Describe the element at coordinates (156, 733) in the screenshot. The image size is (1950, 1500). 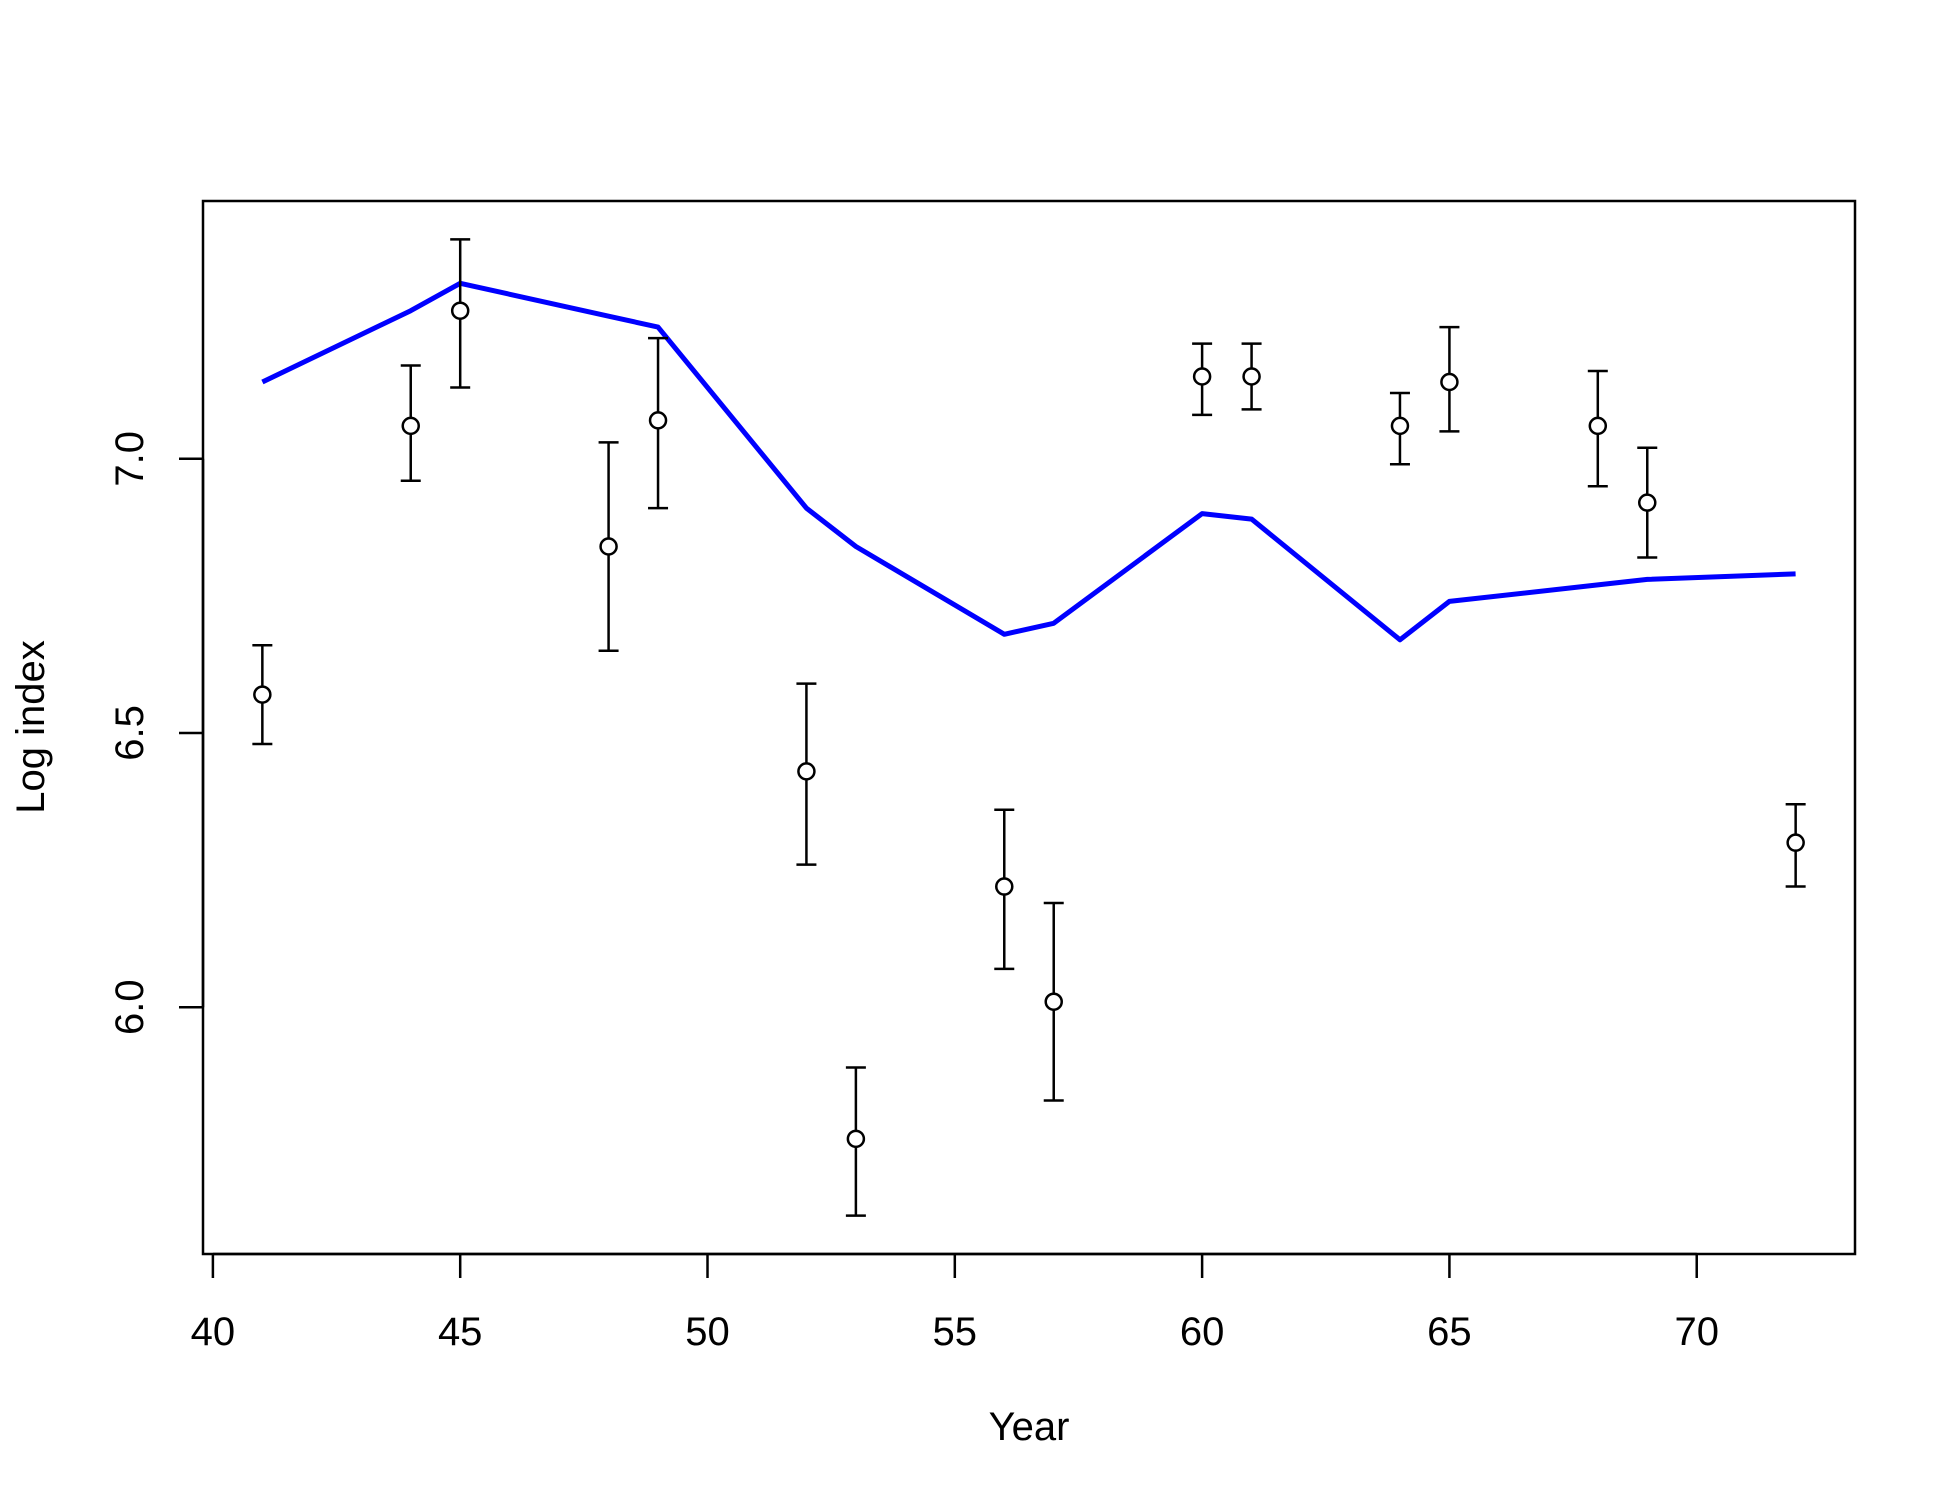
I see `y-axis: 6.0 6.5 7.0` at that location.